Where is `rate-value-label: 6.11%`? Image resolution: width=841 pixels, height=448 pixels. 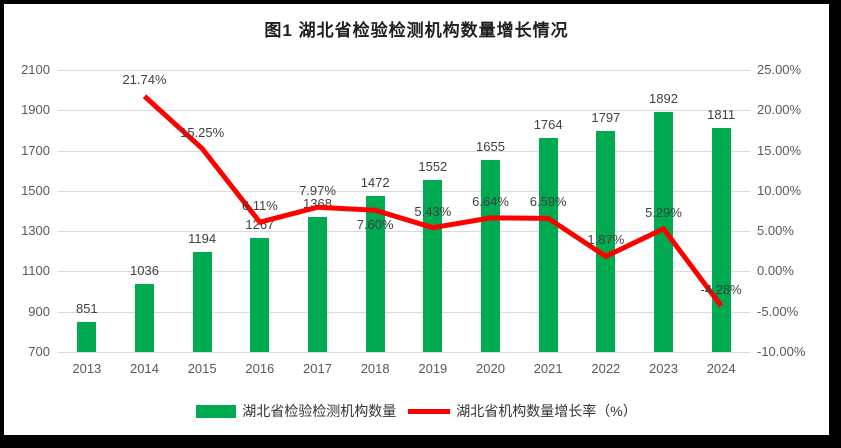
rate-value-label: 6.11% is located at coordinates (259, 206).